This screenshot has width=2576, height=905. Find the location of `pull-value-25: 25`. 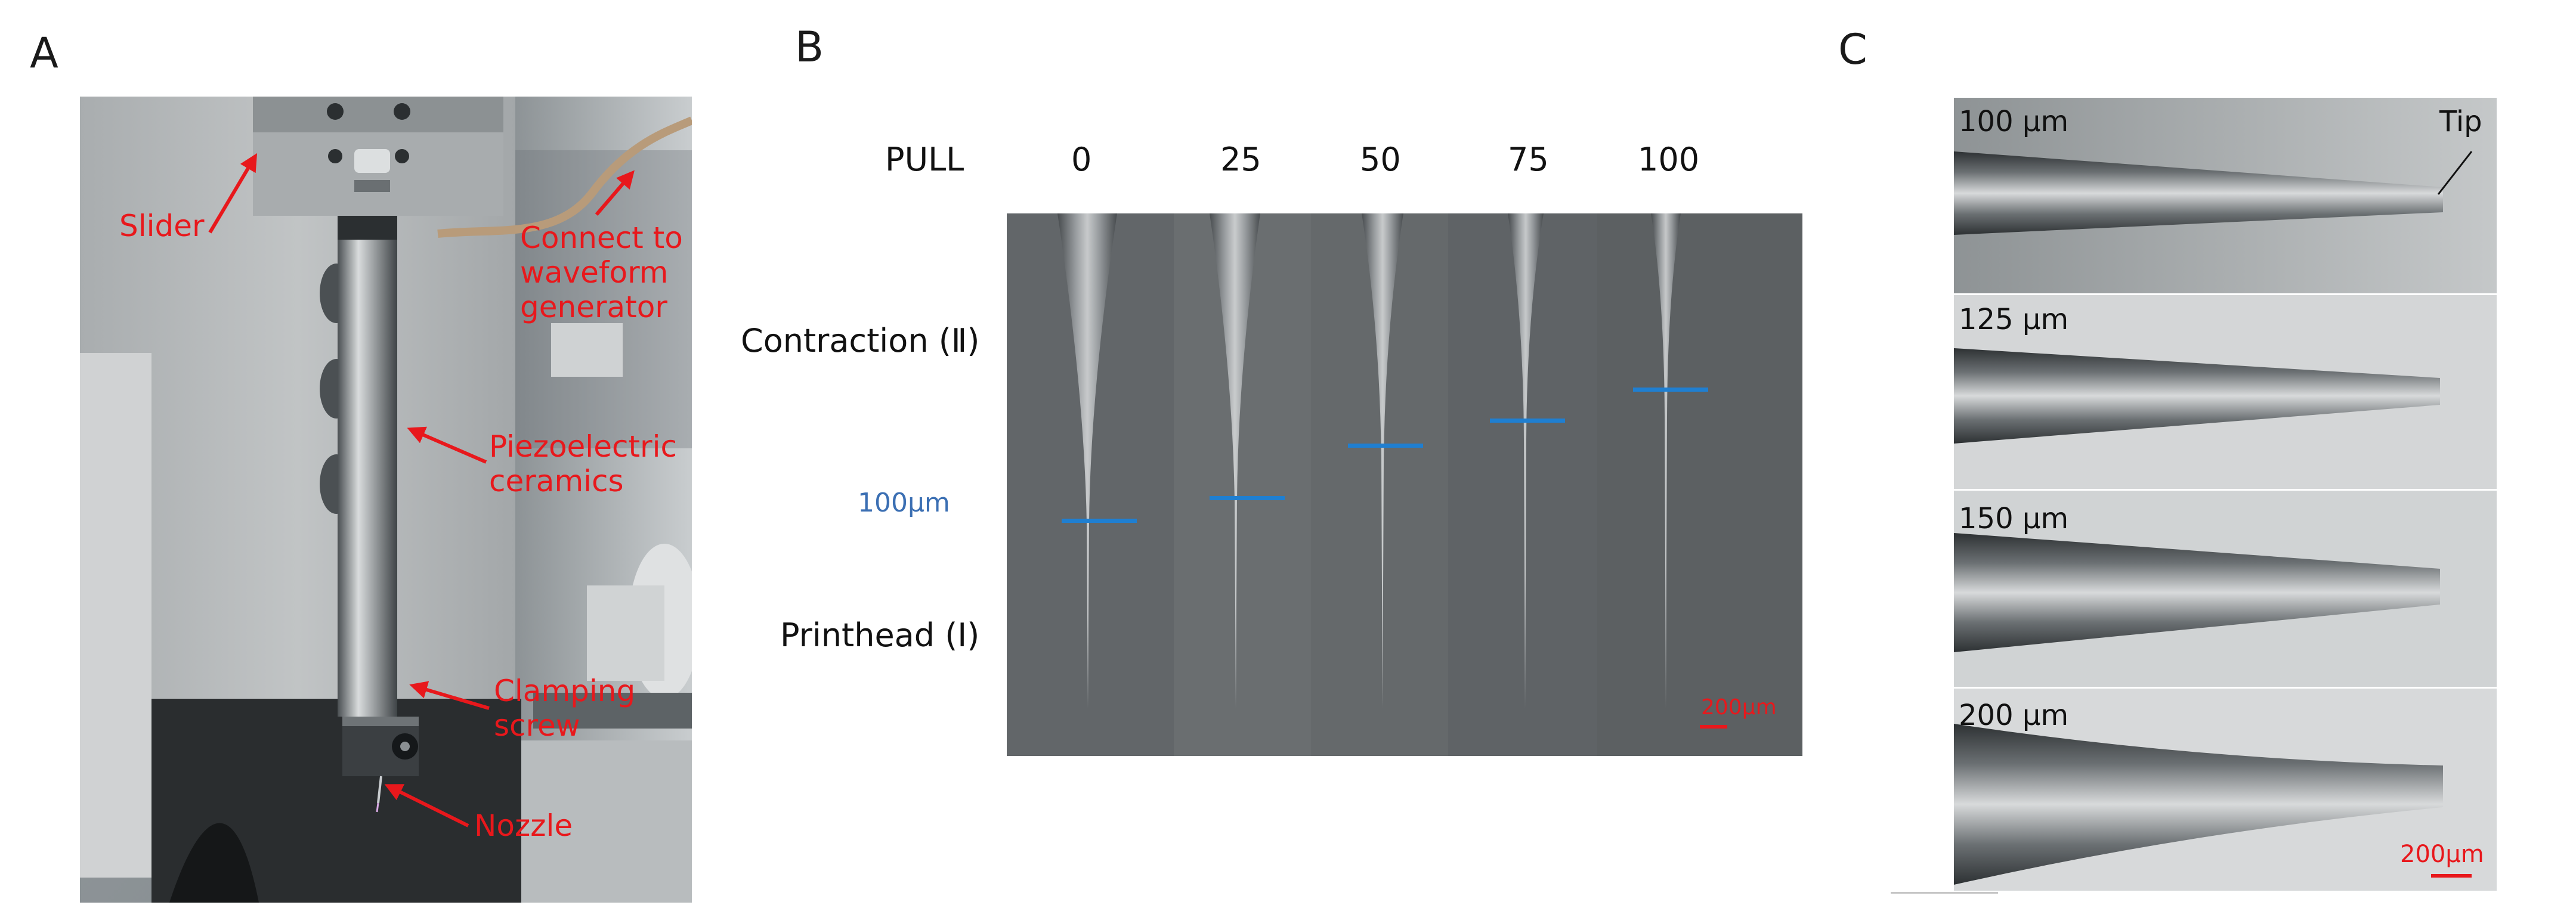

pull-value-25: 25 is located at coordinates (1240, 159).